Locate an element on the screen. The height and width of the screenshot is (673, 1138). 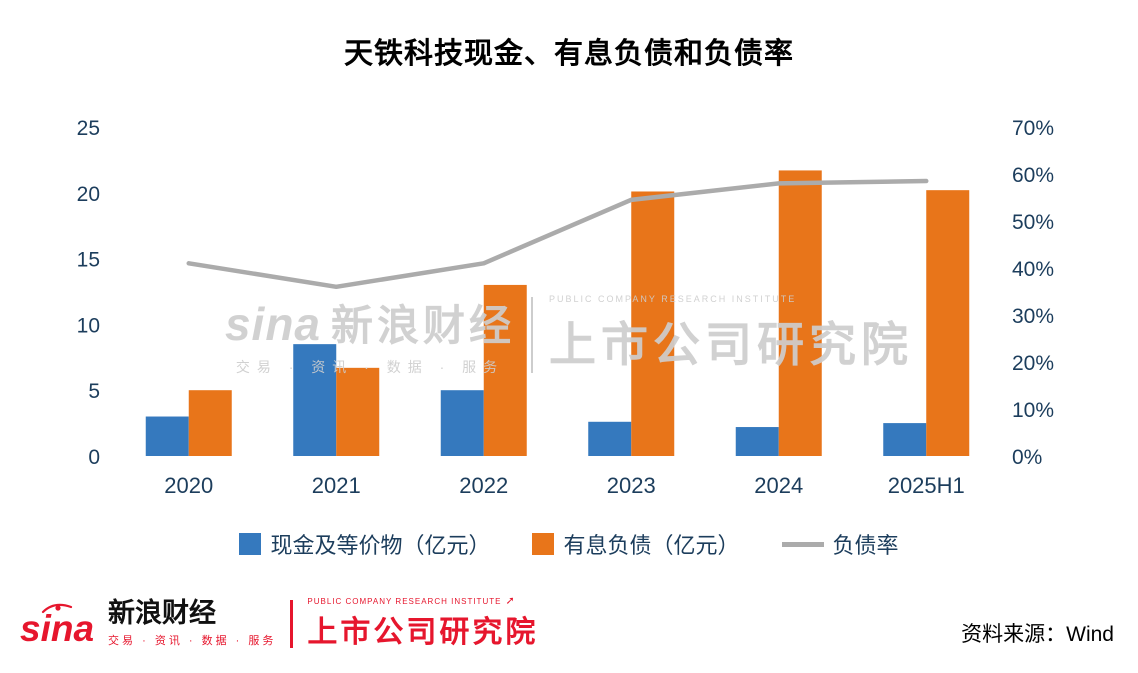
legend-item-debt: 有息负债（亿元） is located at coordinates (636, 544).